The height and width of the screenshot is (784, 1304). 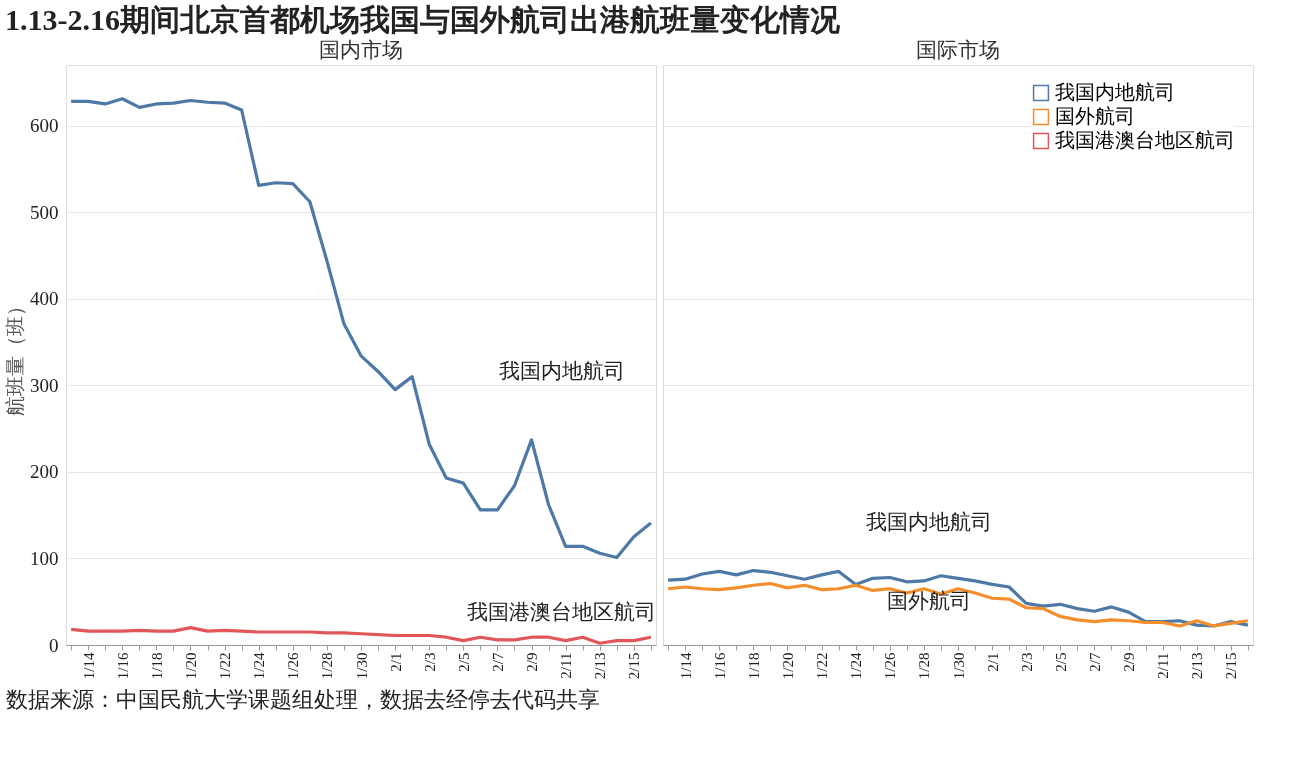 I want to click on chart-title: 国际市场, so click(x=958, y=50).